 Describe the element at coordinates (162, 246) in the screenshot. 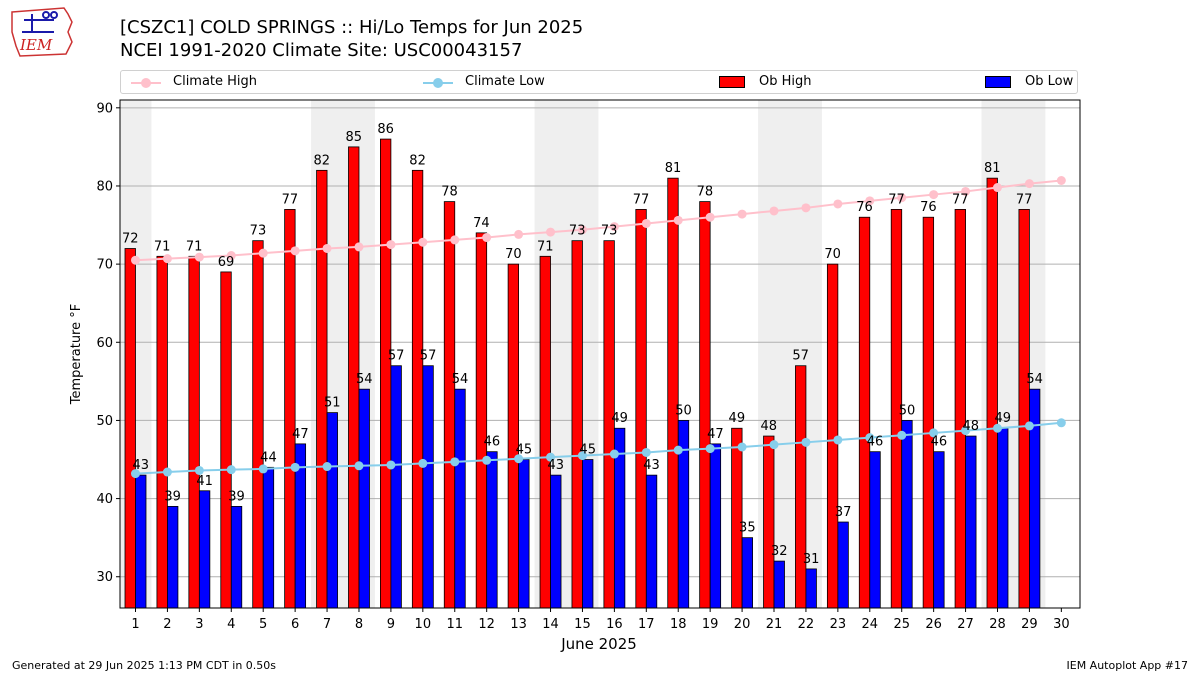

I see `ob-high-label: 71` at that location.